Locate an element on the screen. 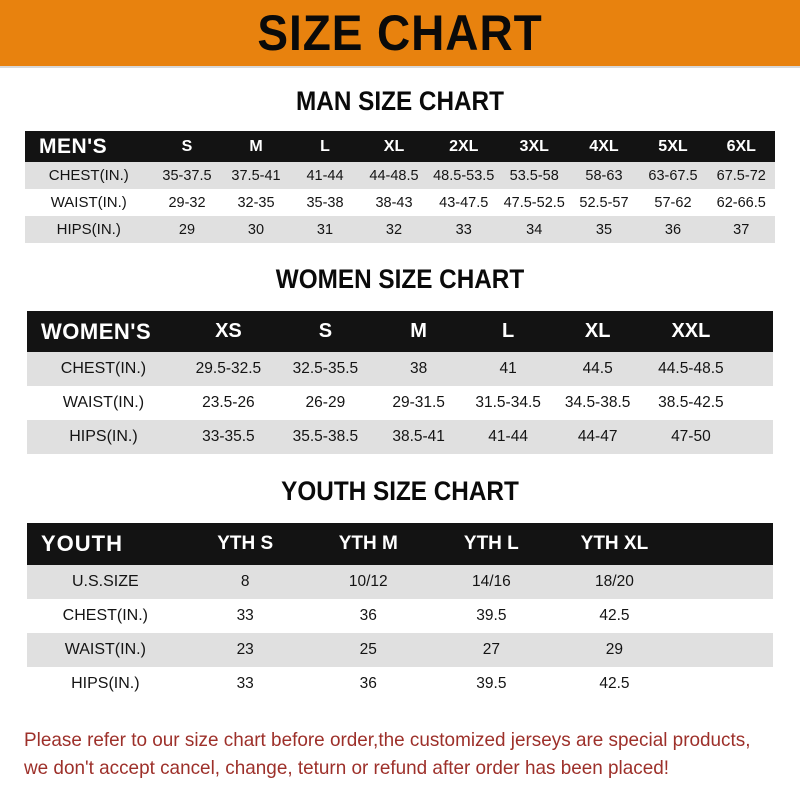 The width and height of the screenshot is (800, 800). cell: 53.5-58 is located at coordinates (534, 175).